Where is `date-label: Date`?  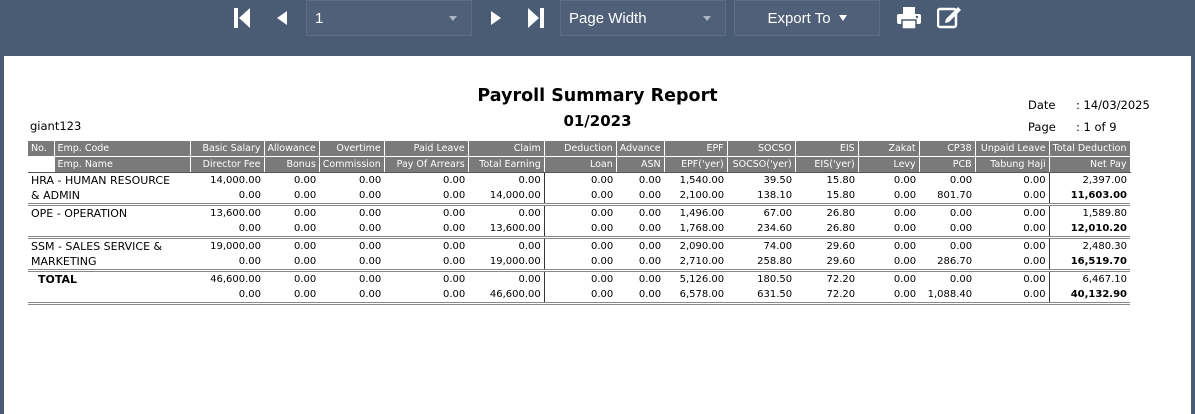
date-label: Date is located at coordinates (1042, 105).